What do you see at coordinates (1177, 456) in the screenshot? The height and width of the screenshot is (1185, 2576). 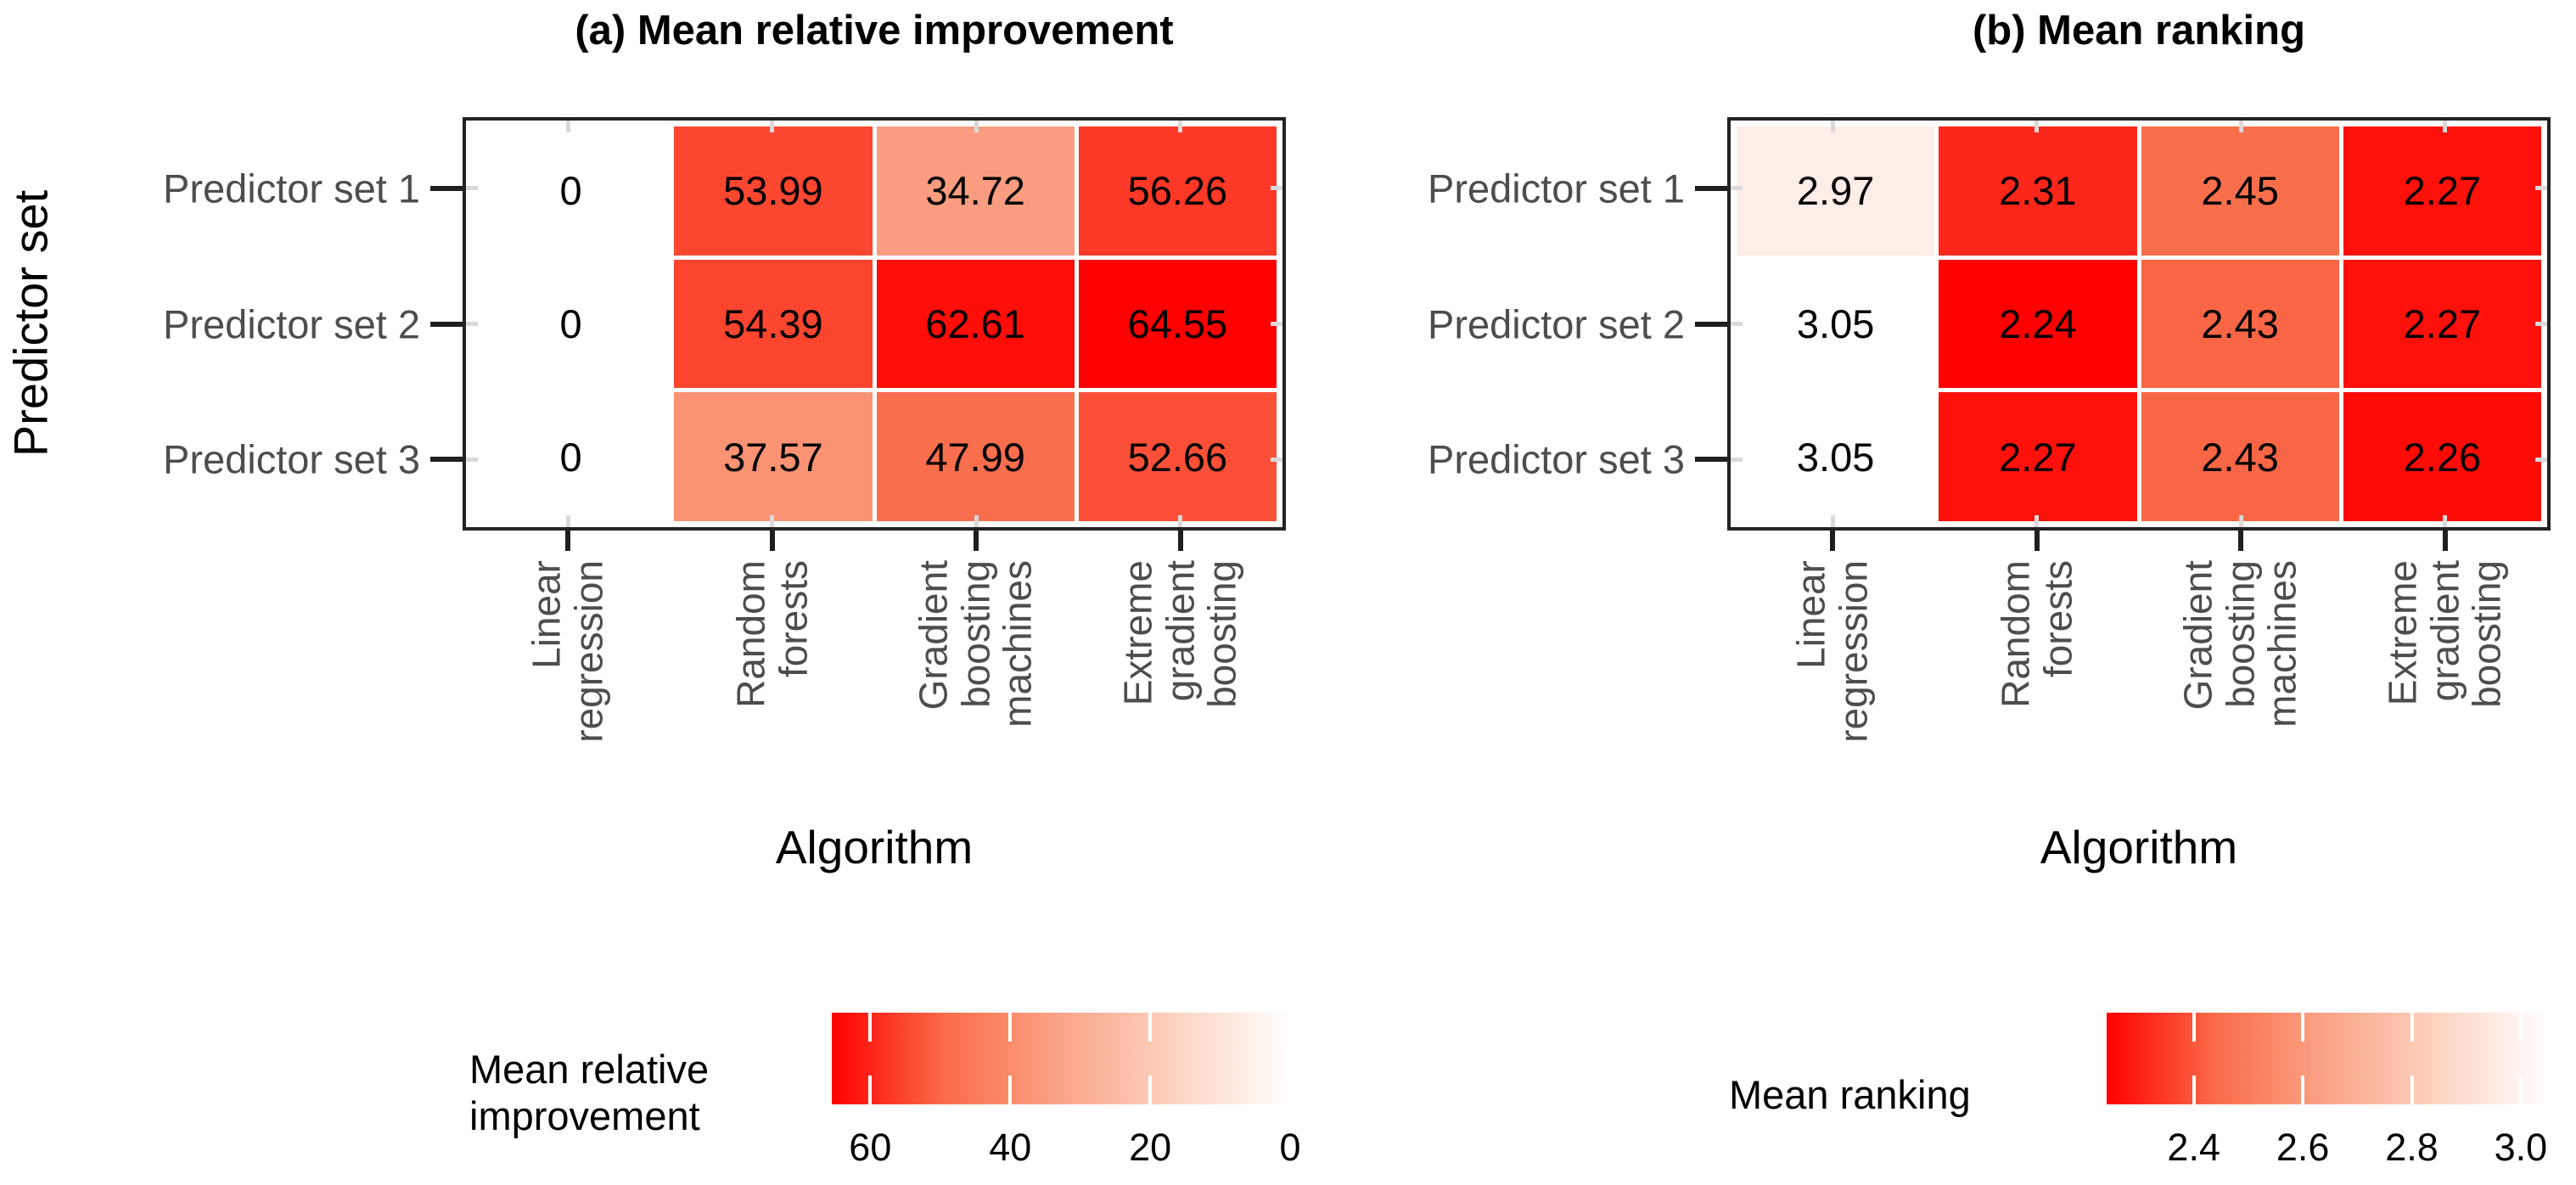 I see `heatmap-cell: 52.66` at bounding box center [1177, 456].